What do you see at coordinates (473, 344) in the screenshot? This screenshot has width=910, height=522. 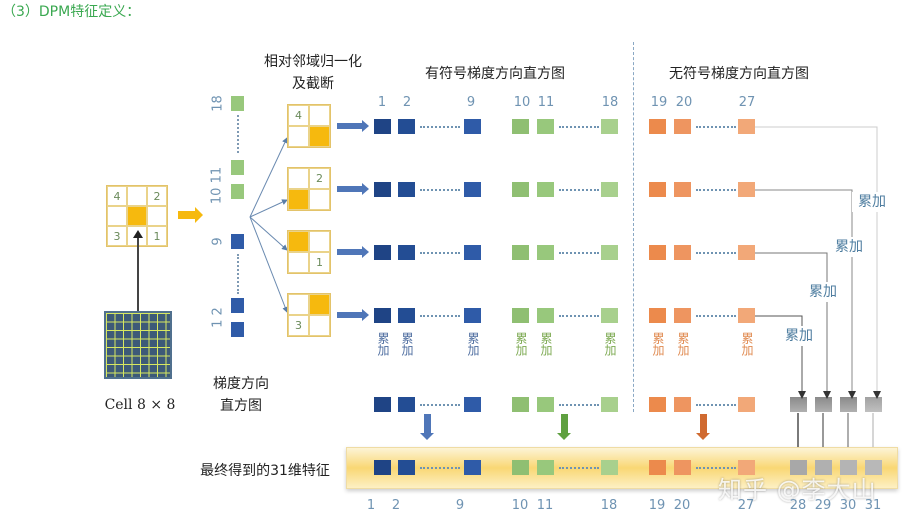 I see `accum-arrow-9: 累加` at bounding box center [473, 344].